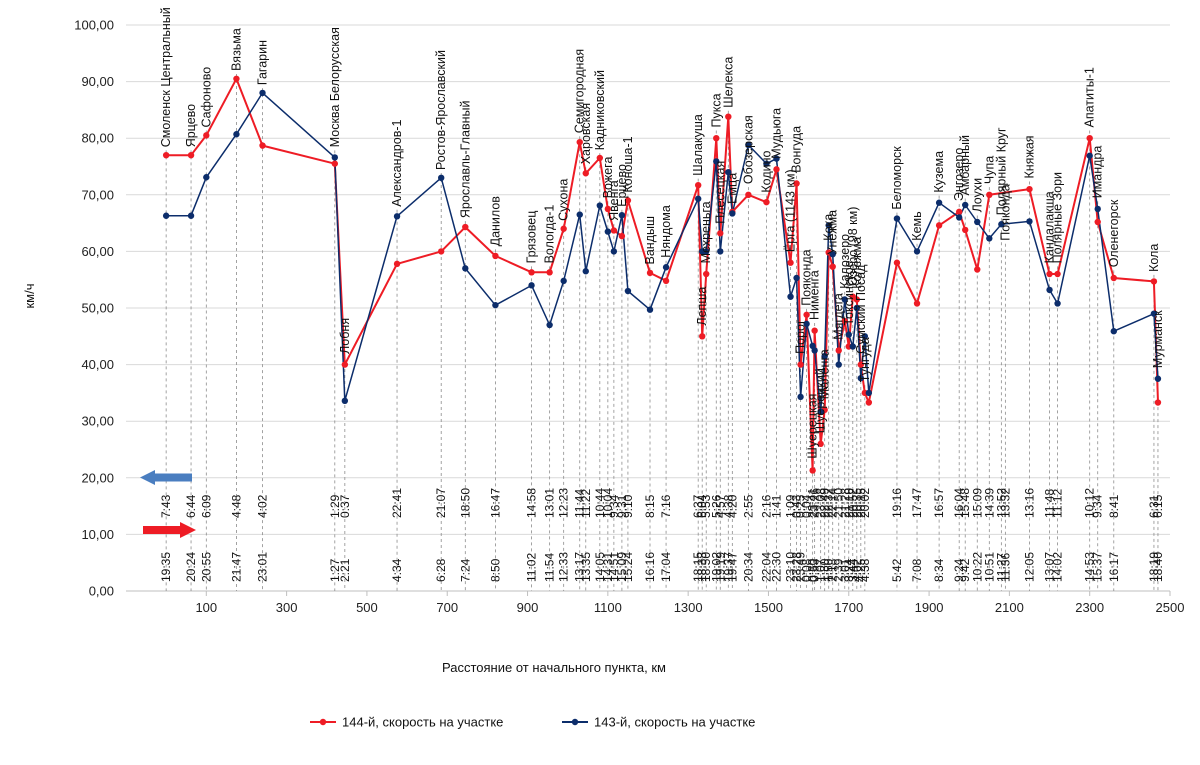 This screenshot has height=765, width=1200. I want to click on time-144-label: 4:38, so click(865, 570).